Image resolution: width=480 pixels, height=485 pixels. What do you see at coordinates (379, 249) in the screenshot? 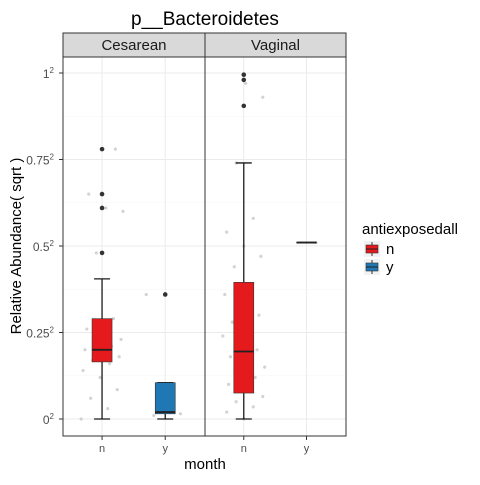
I see `legend-key-n: n` at bounding box center [379, 249].